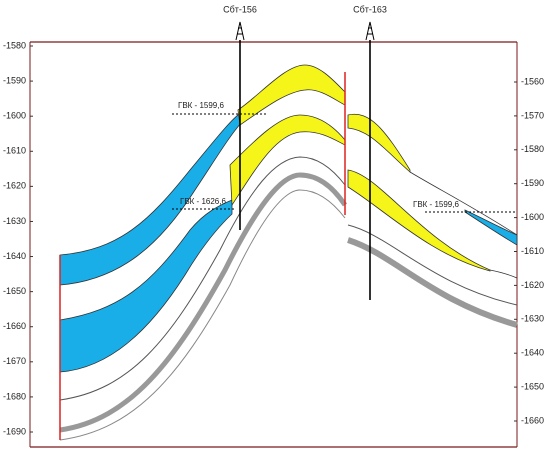  Describe the element at coordinates (14, 396) in the screenshot. I see `tick-label: -1680` at that location.